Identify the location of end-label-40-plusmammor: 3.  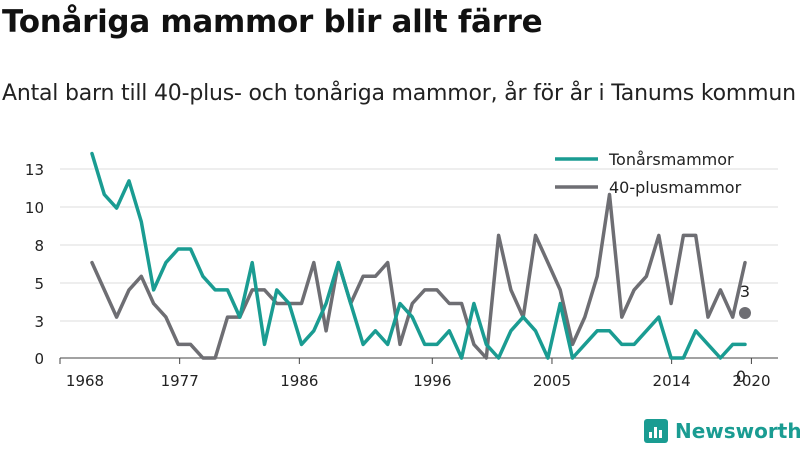
(745, 291).